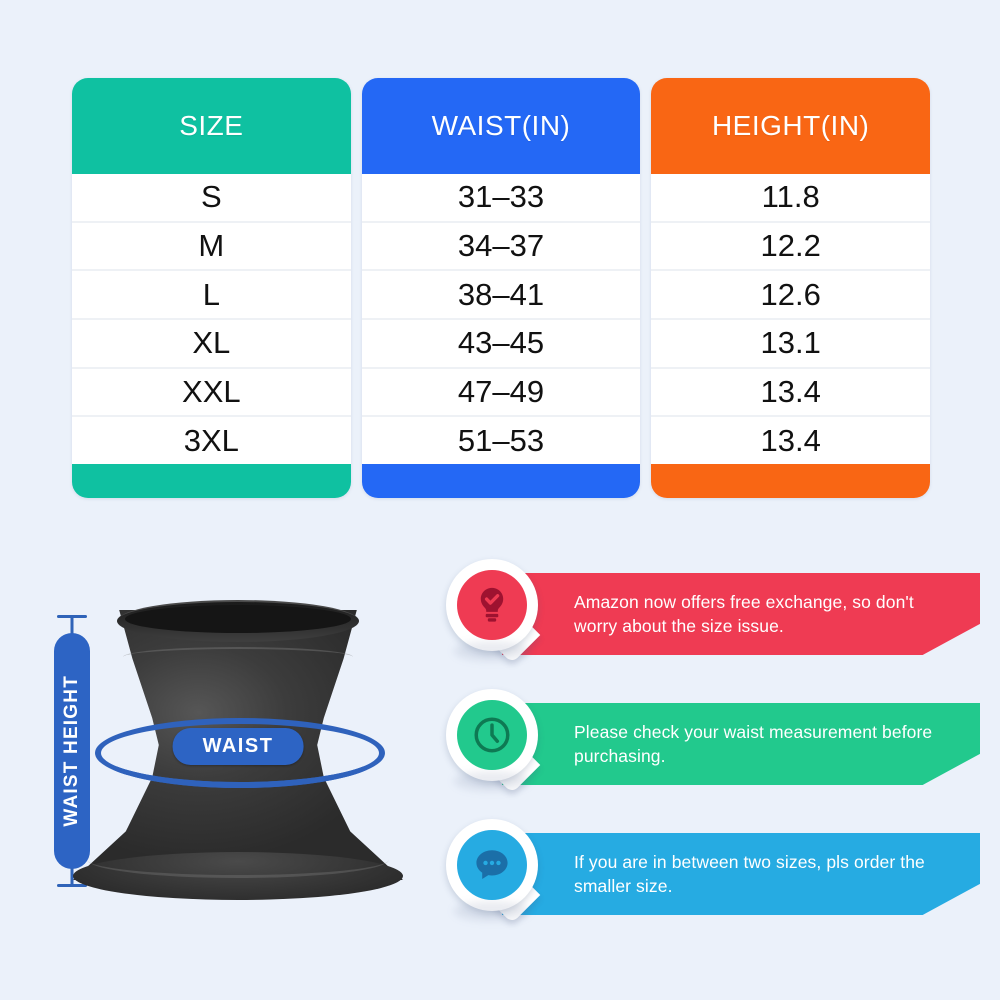 The height and width of the screenshot is (1000, 1000). I want to click on gauge-stem-top-icon, so click(72, 625).